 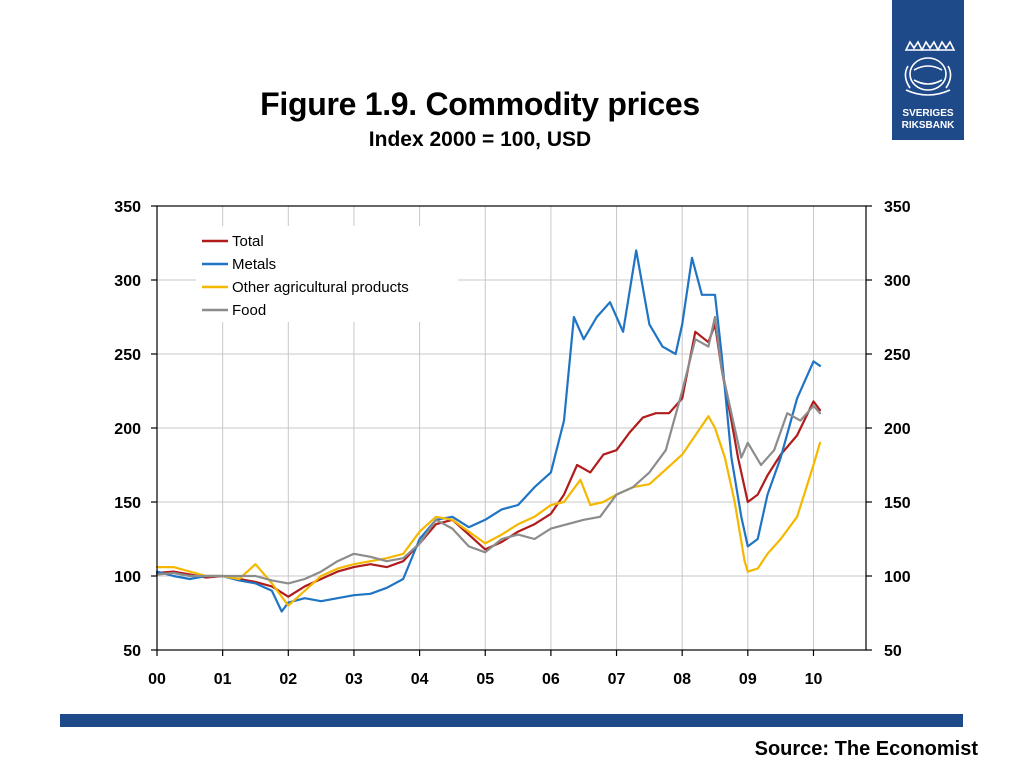 I want to click on source-note: Source: The Economist, so click(x=866, y=749).